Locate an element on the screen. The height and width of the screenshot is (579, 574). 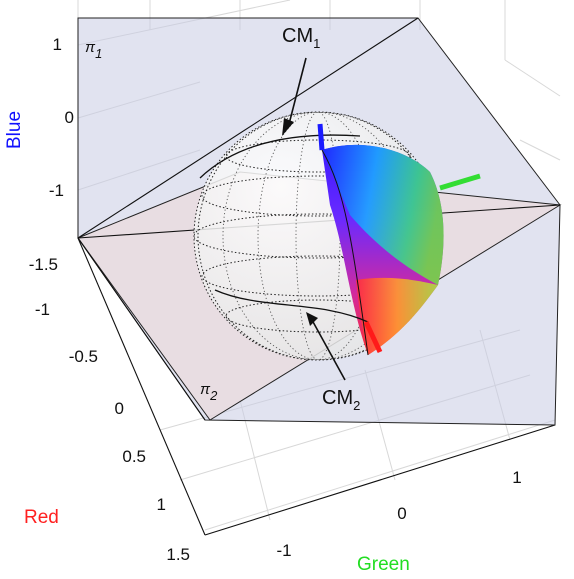
blue-tick: -1 is located at coordinates (56, 190).